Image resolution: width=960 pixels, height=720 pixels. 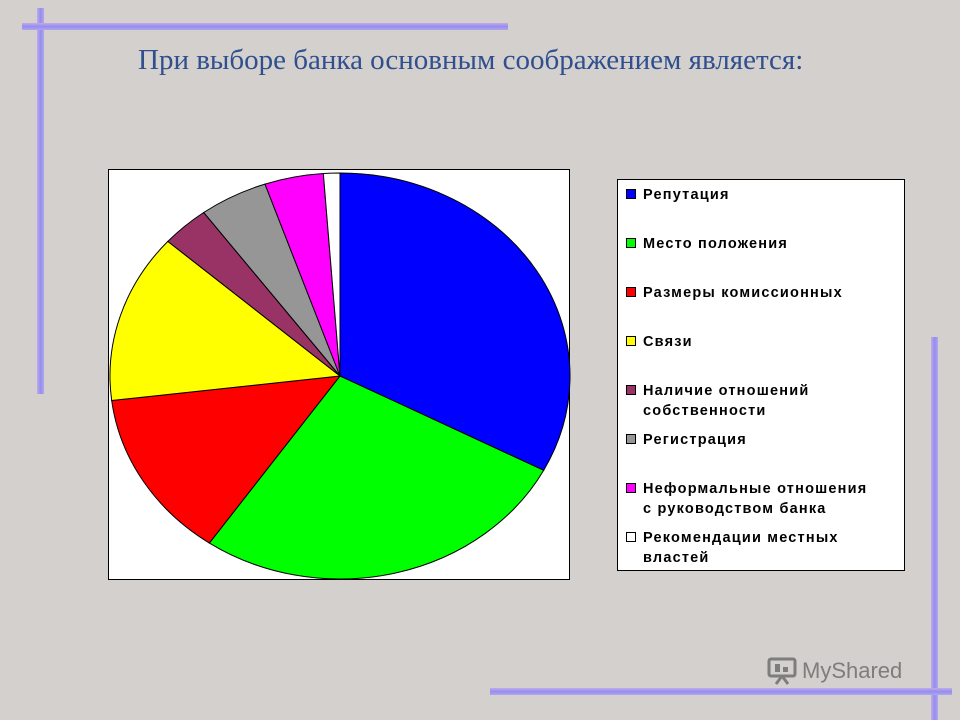 What do you see at coordinates (852, 670) in the screenshot?
I see `watermark-text: MyShared` at bounding box center [852, 670].